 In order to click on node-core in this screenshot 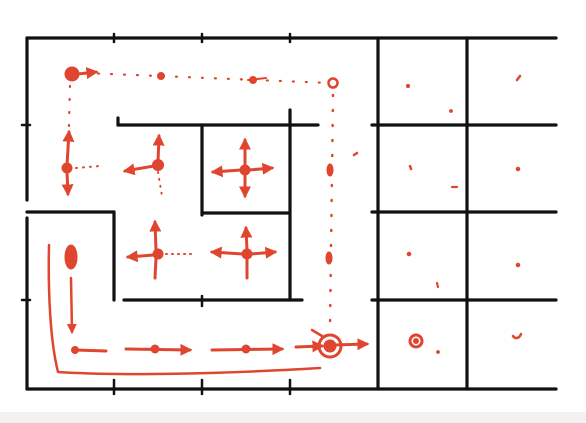, I will do `click(416, 341)`.